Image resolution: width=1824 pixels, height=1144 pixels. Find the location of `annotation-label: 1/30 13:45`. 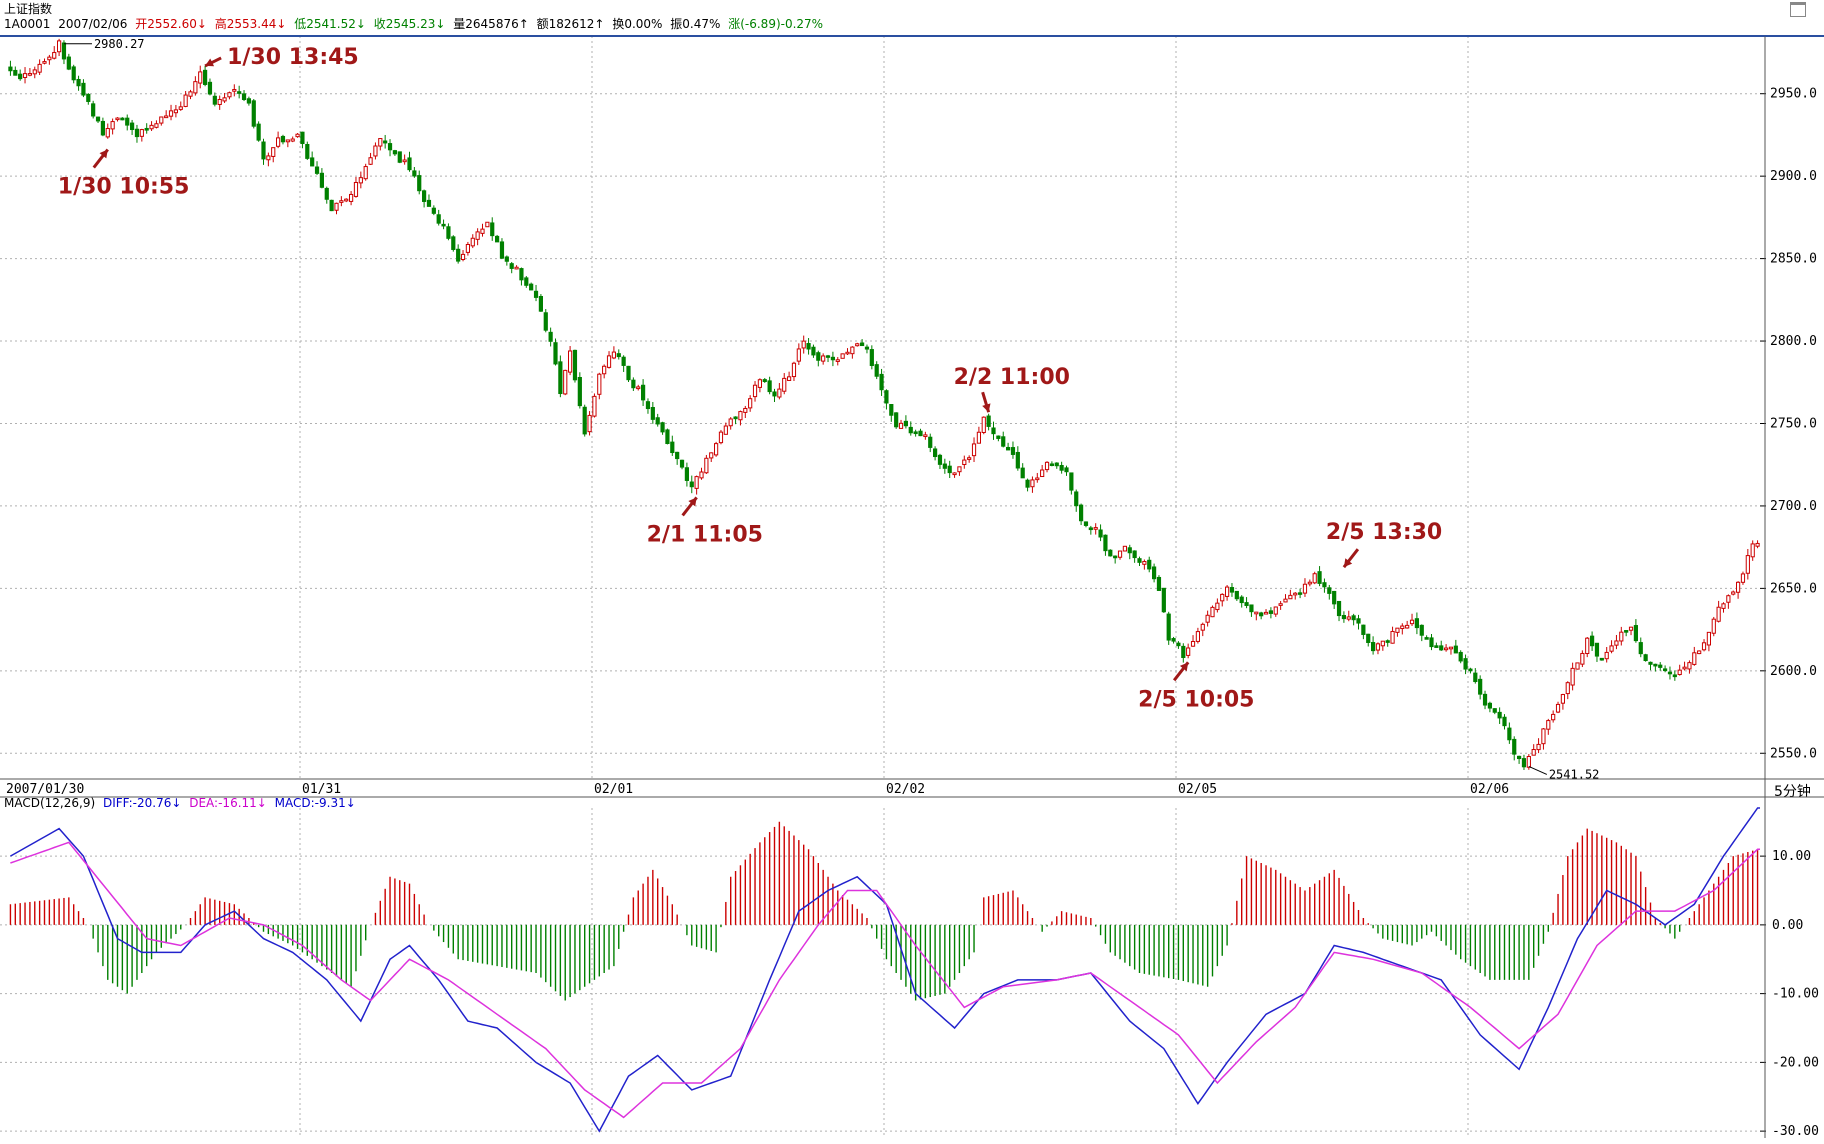

annotation-label: 1/30 13:45 is located at coordinates (293, 57).